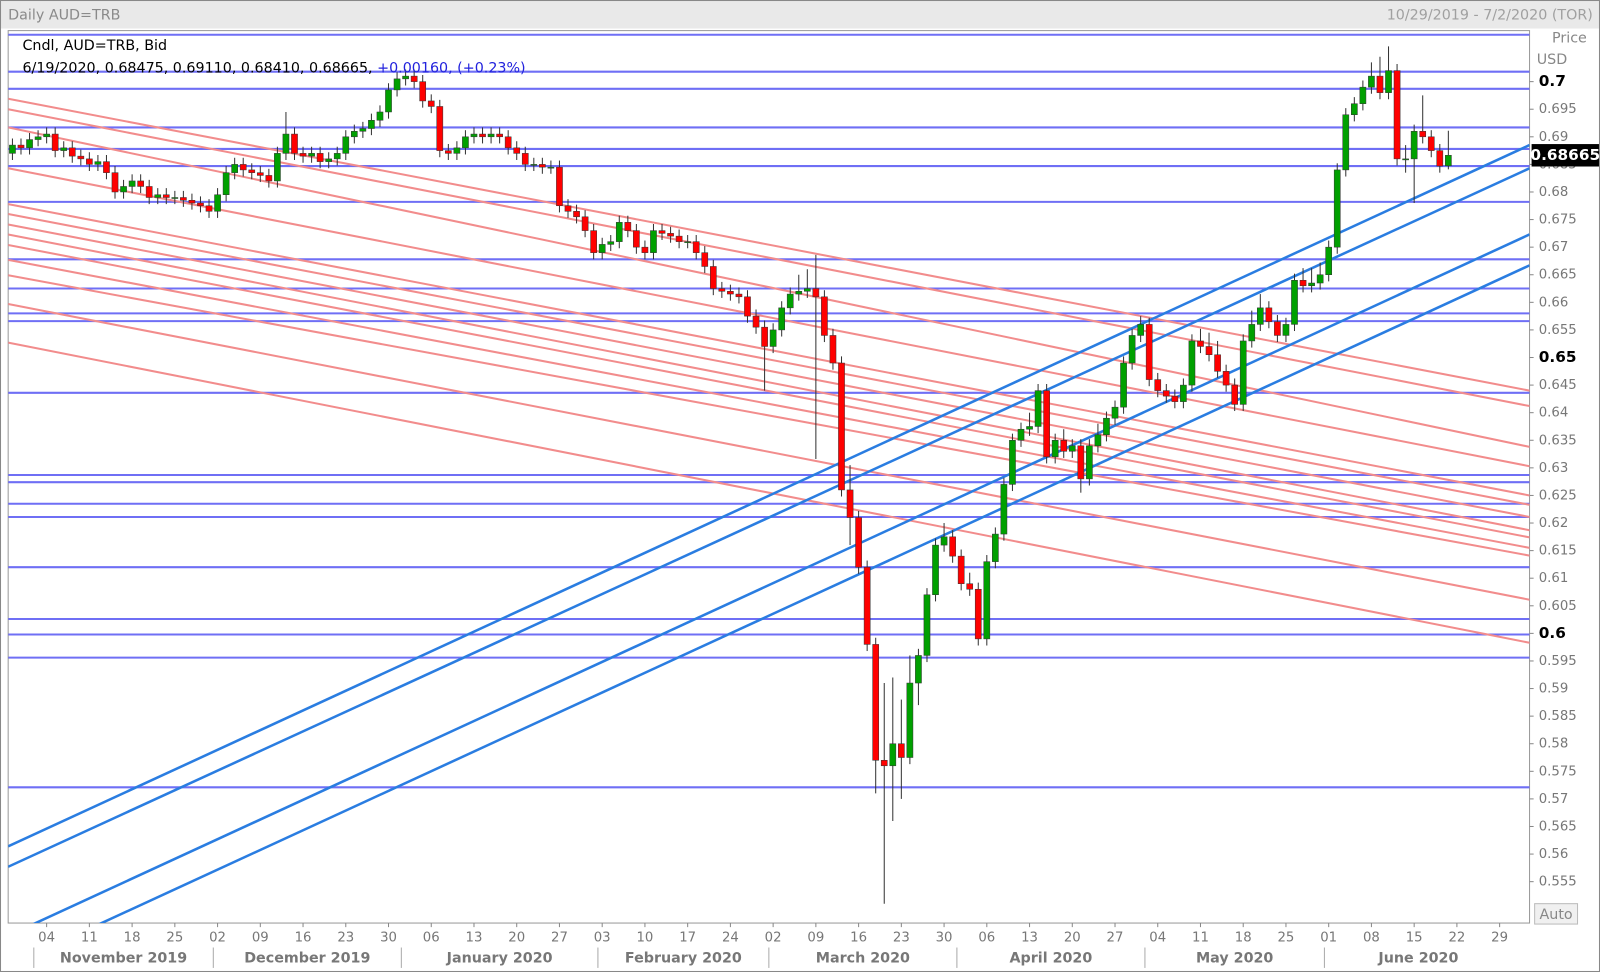 This screenshot has width=1600, height=972. I want to click on x-tick-label: 02, so click(217, 937).